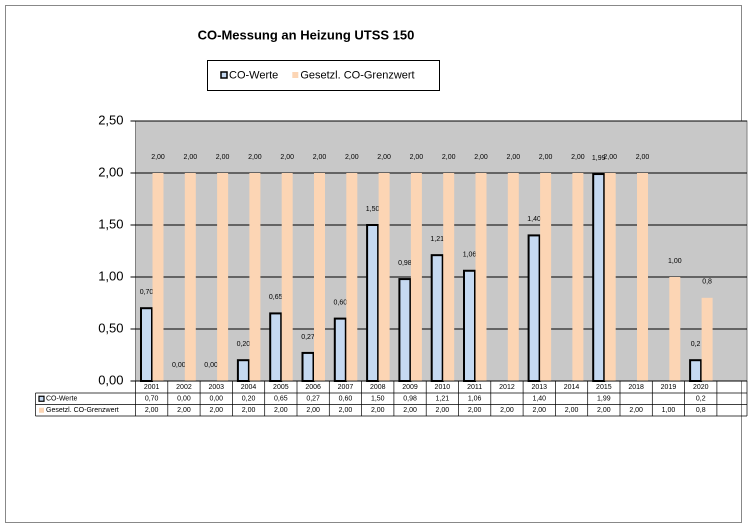 The image size is (748, 529). Describe the element at coordinates (308, 337) in the screenshot. I see `data-label: 0,27` at that location.